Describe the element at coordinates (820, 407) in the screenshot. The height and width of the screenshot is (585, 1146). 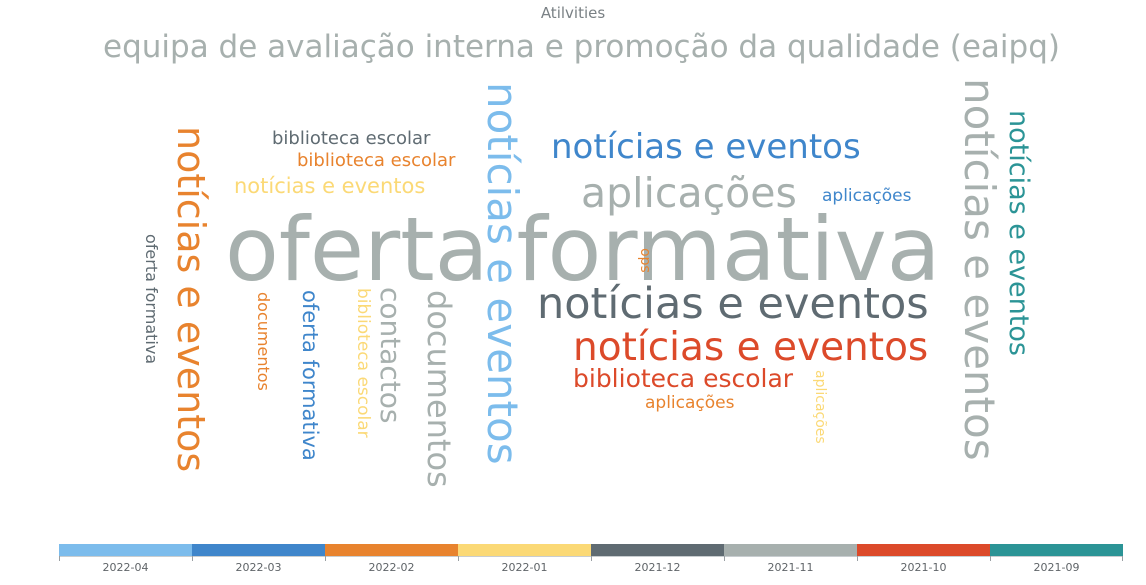
I see `word-aplica-es-23: aplicações` at that location.